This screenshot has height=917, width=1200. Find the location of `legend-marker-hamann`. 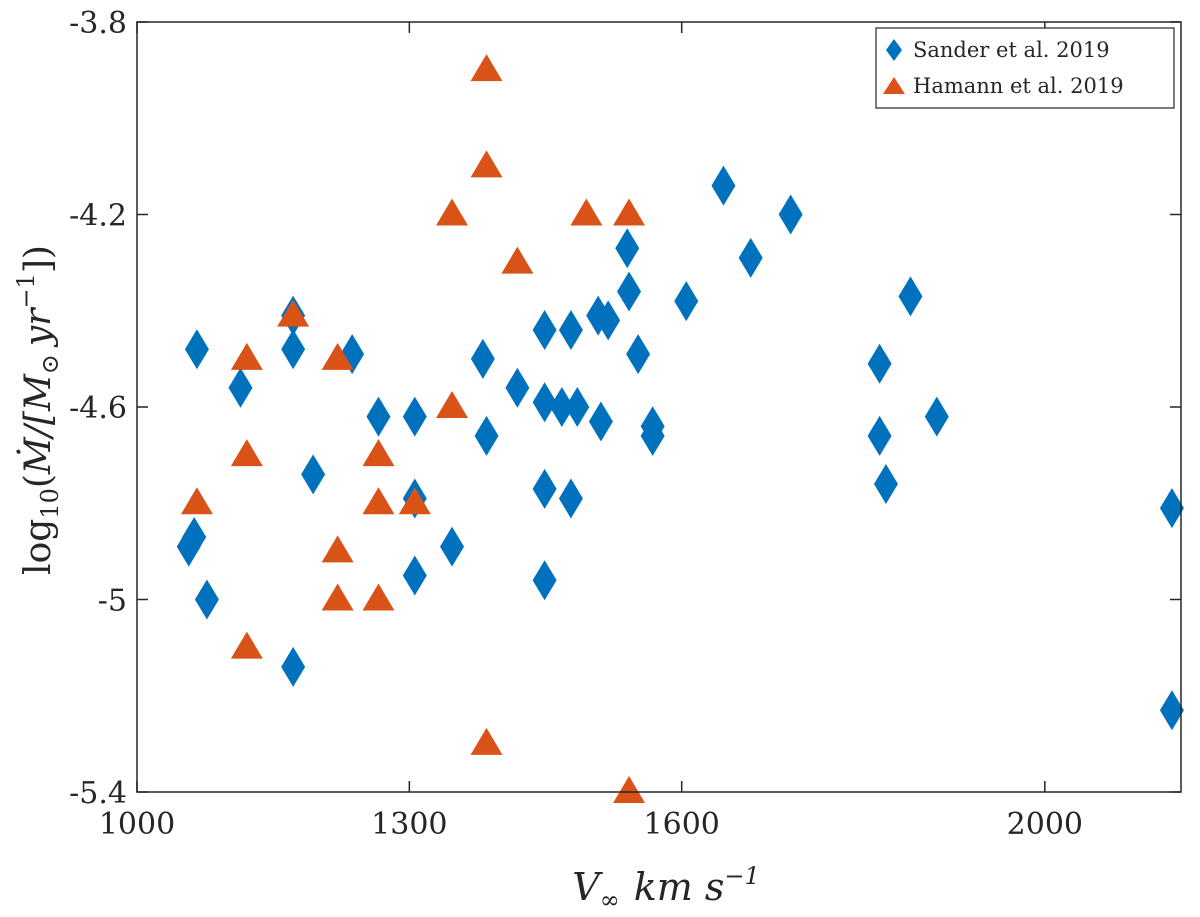

legend-marker-hamann is located at coordinates (894, 85).